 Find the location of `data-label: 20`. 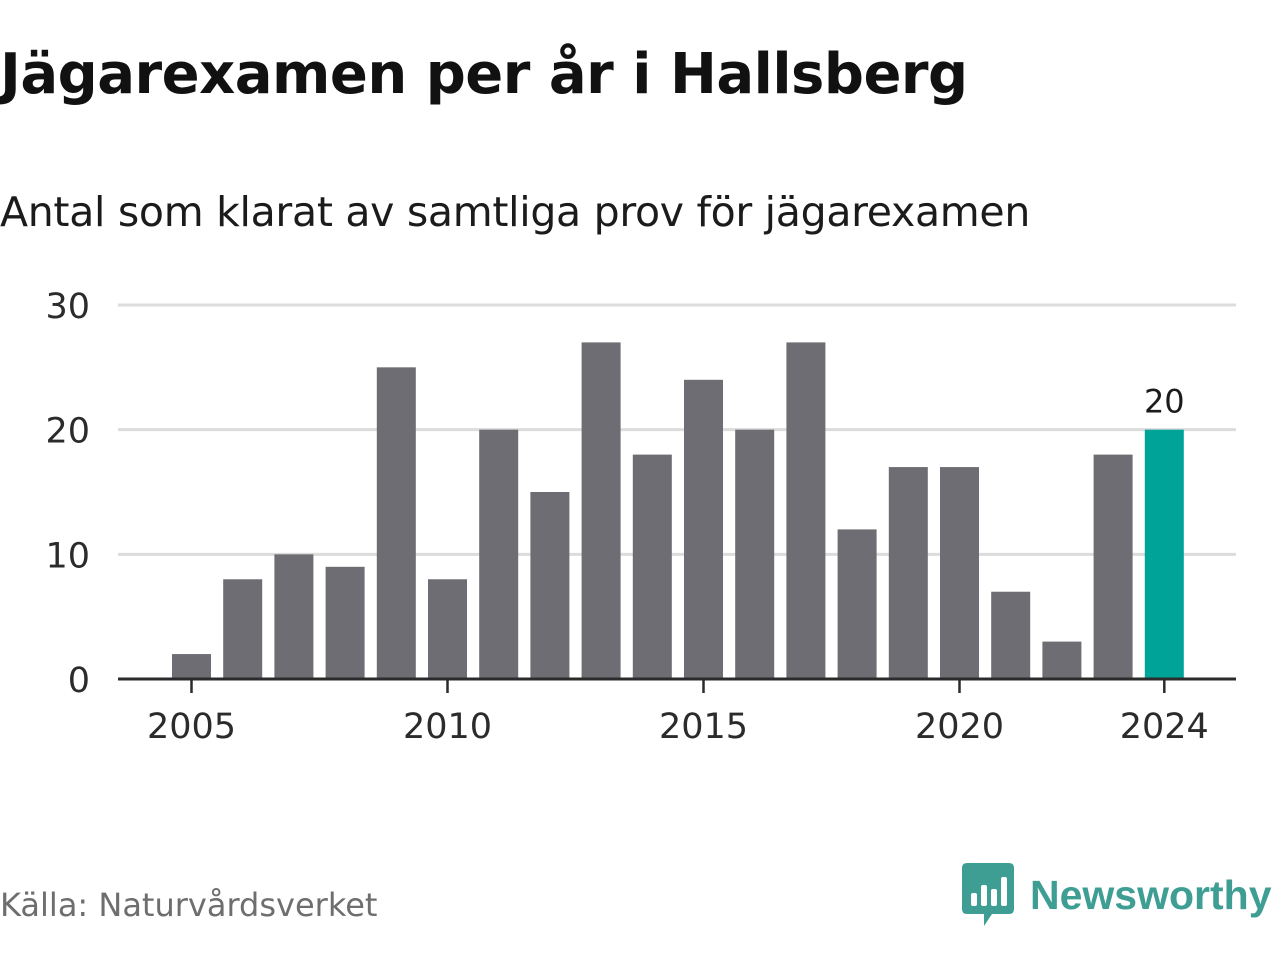

data-label: 20 is located at coordinates (1164, 402).